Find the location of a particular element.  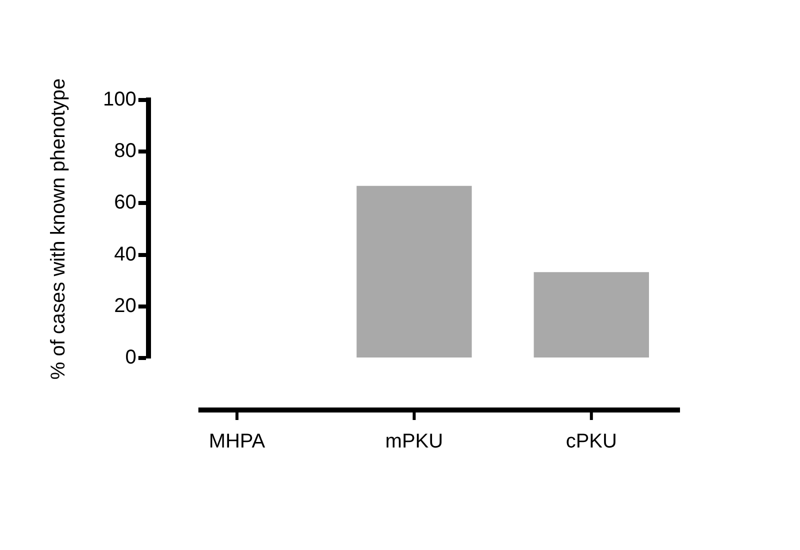

y-tick-label: 60 is located at coordinates (125, 203).